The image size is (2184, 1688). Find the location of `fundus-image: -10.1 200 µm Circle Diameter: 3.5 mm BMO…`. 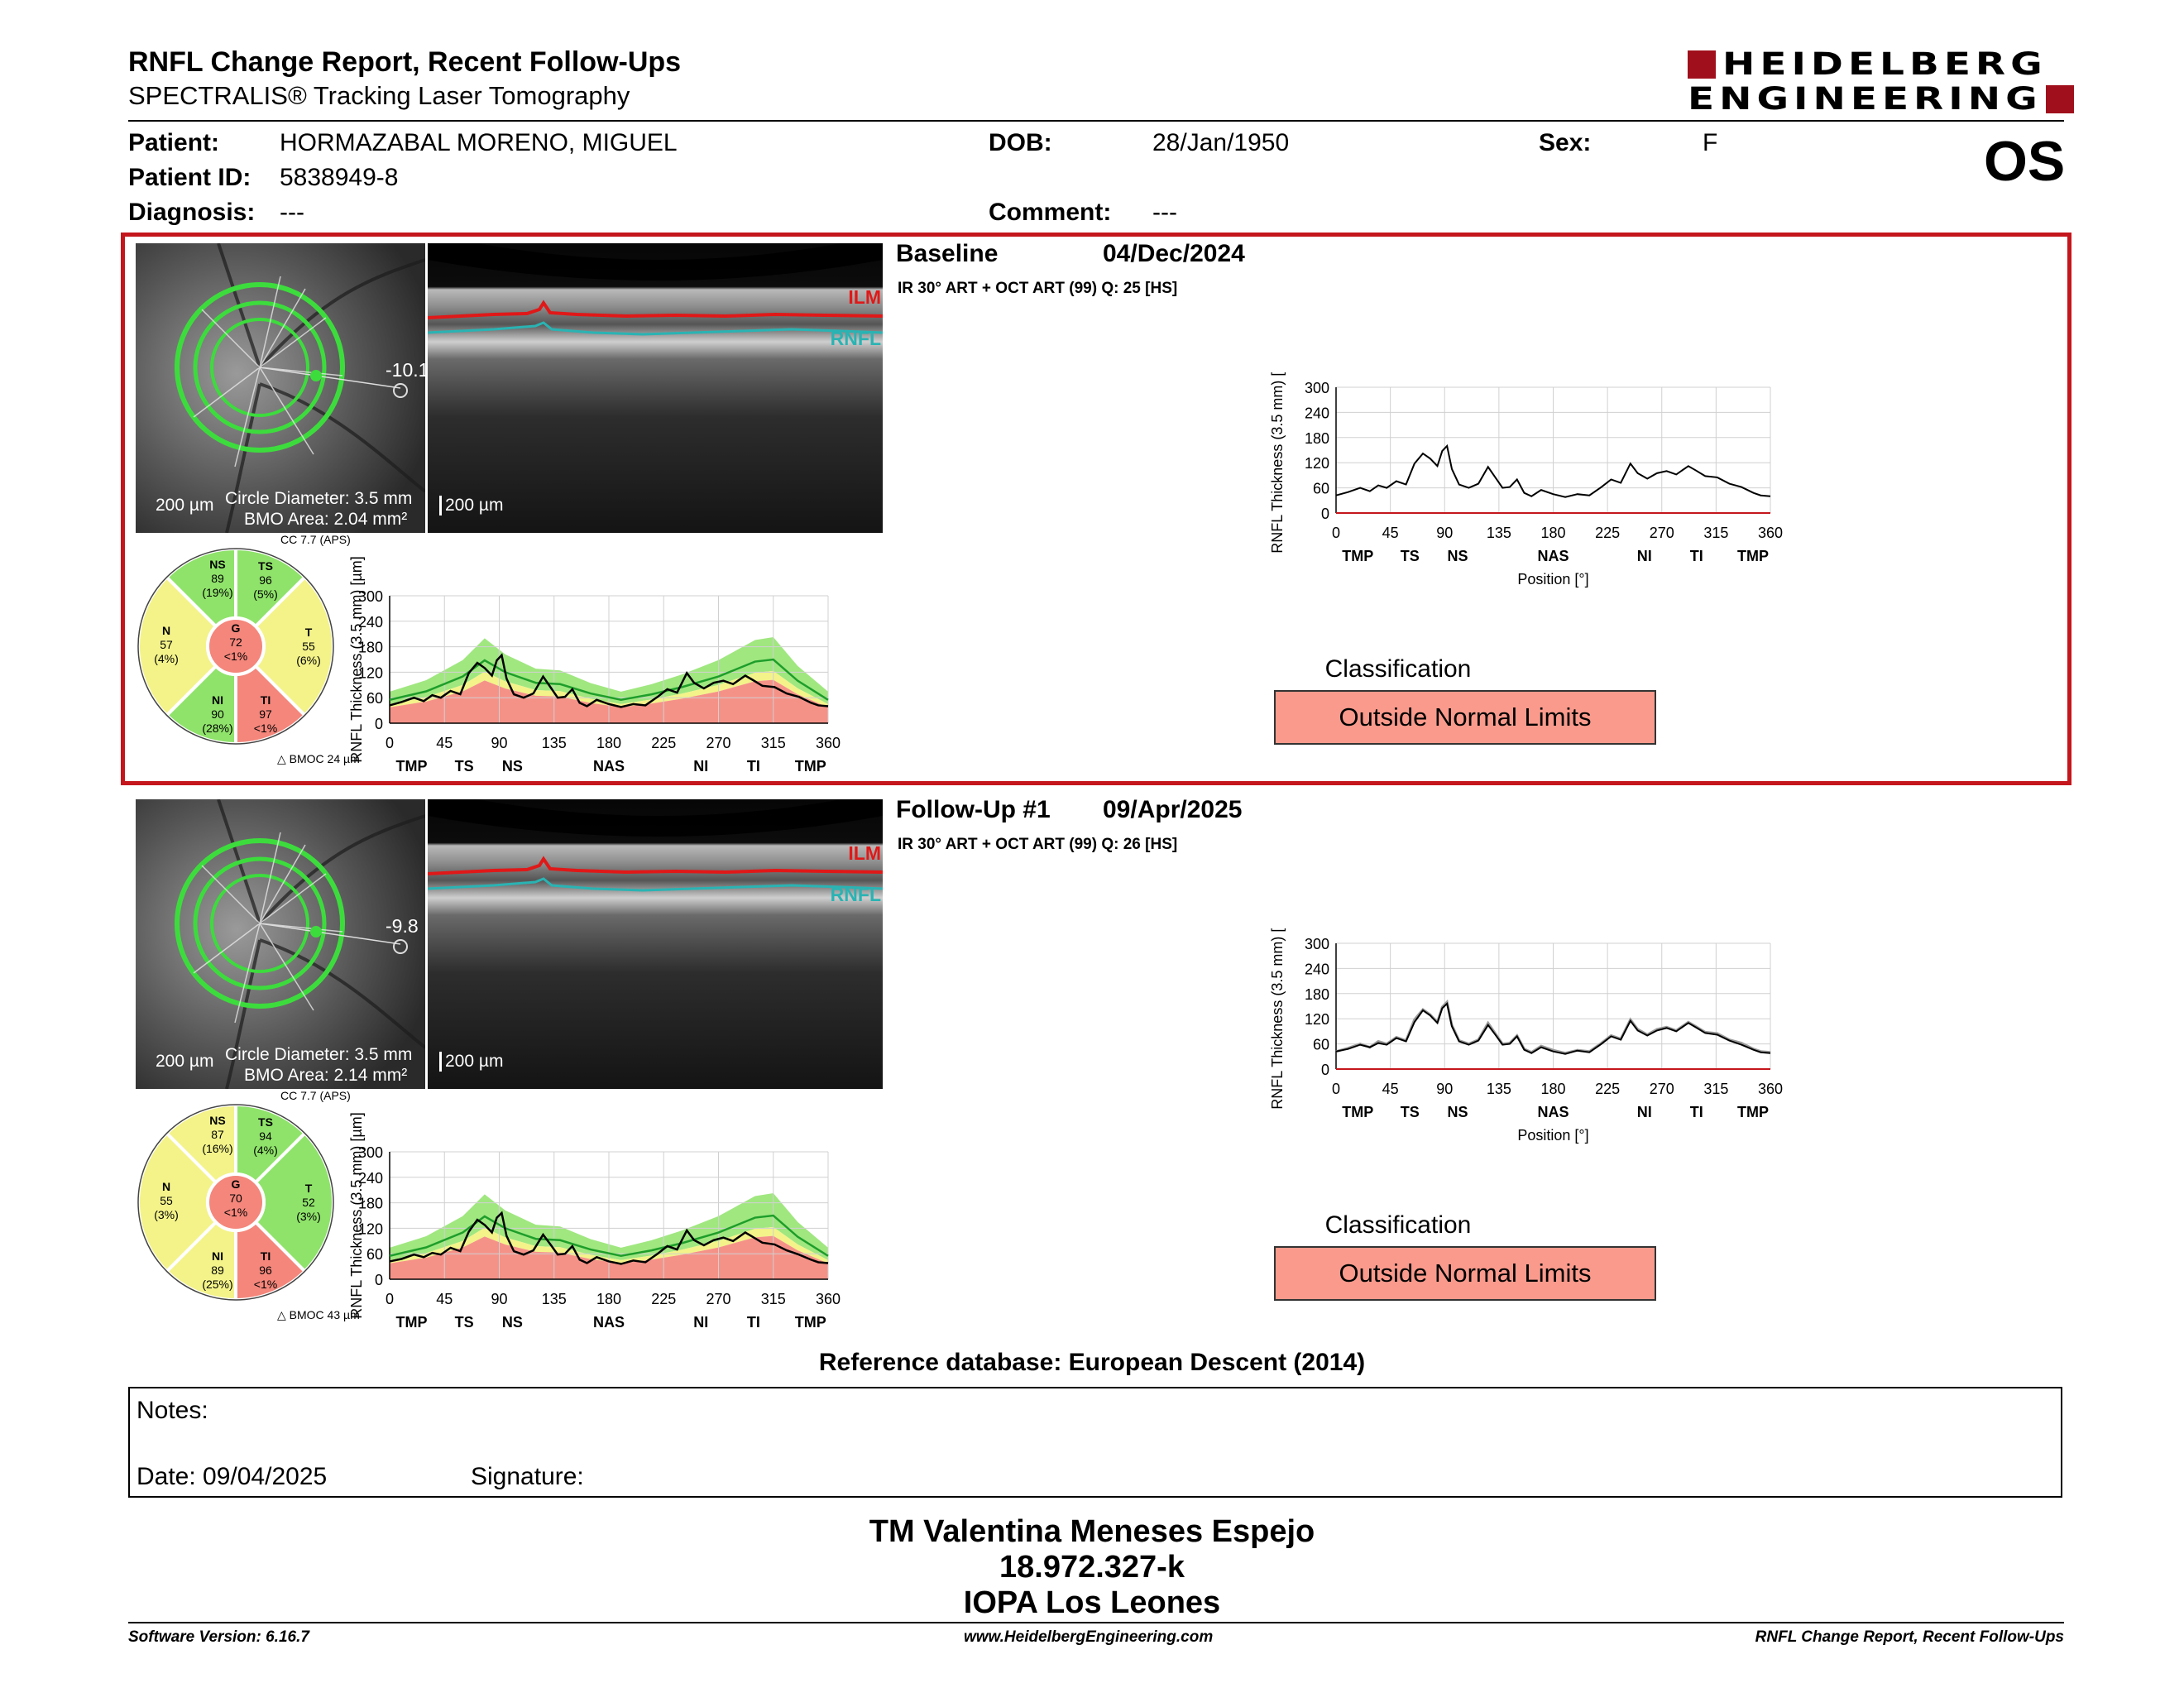

fundus-image: -10.1 200 µm Circle Diameter: 3.5 mm BMO… is located at coordinates (280, 388).